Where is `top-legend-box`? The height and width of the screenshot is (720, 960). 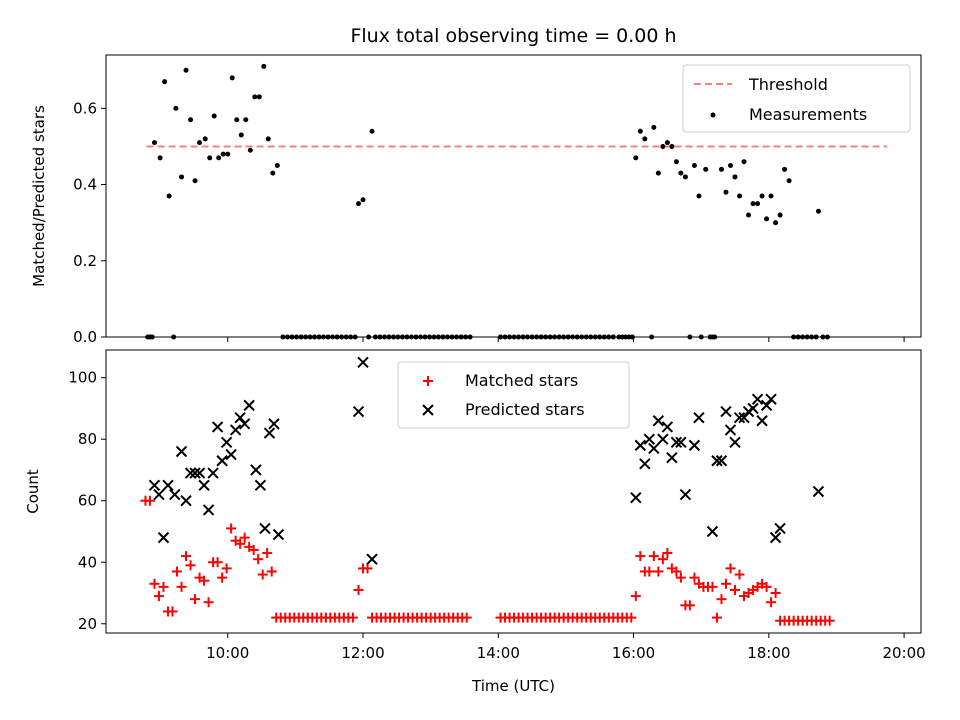
top-legend-box is located at coordinates (796, 98).